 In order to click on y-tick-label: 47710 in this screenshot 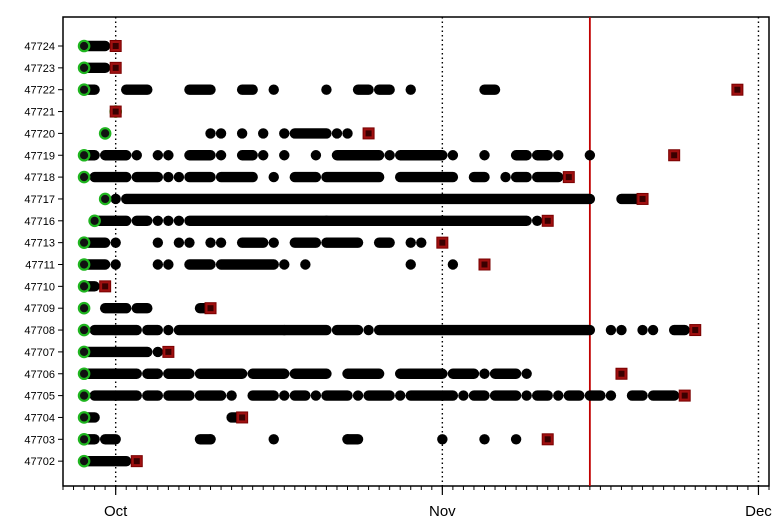, I will do `click(39, 287)`.